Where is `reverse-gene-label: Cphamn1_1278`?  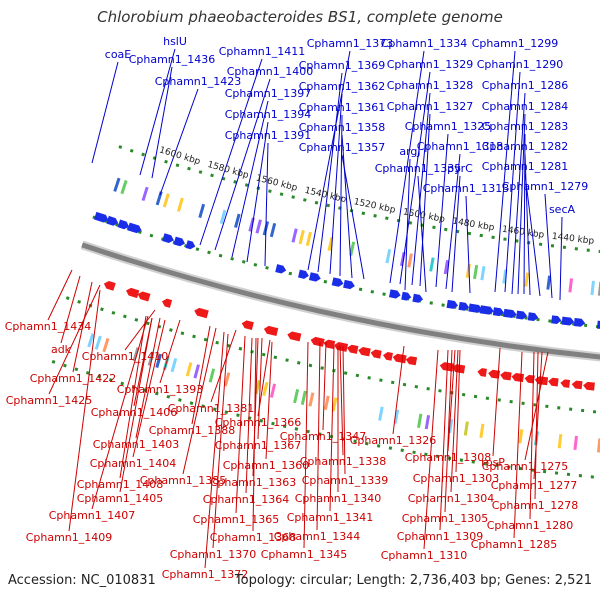 reverse-gene-label: Cphamn1_1278 is located at coordinates (535, 505).